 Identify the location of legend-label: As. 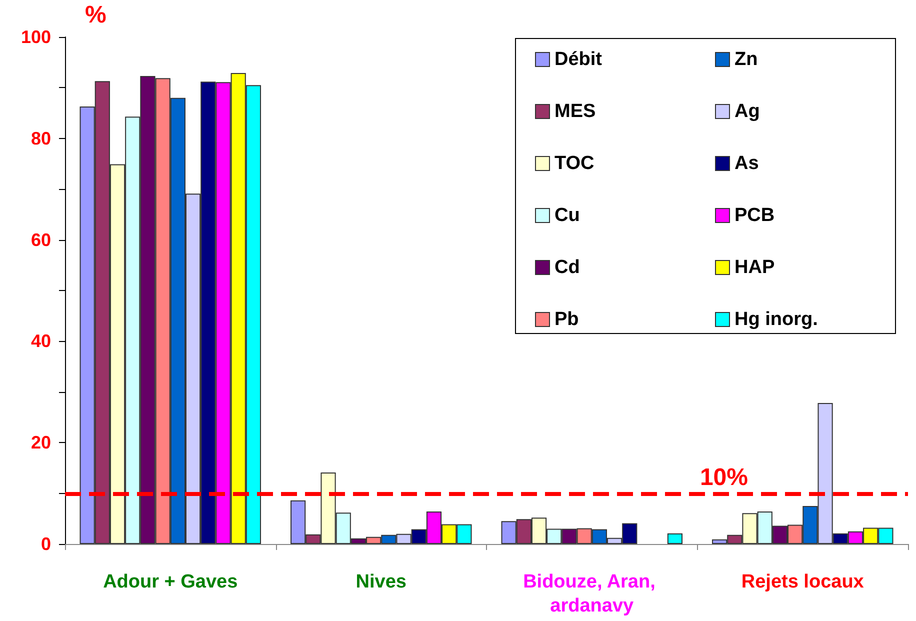
(746, 163).